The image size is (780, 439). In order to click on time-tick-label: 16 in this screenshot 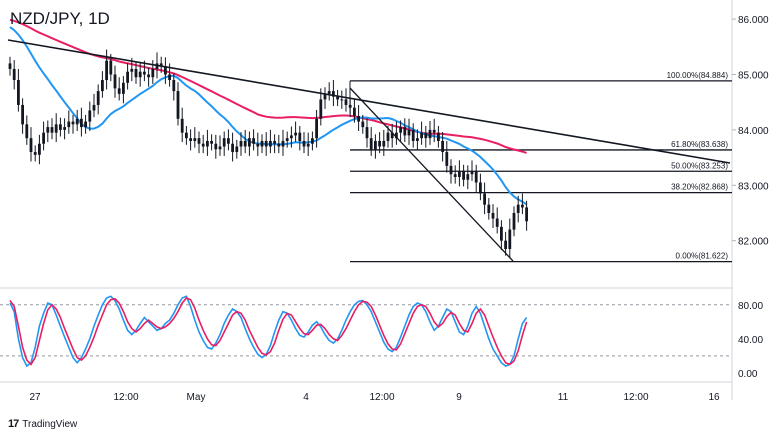, I will do `click(714, 397)`.